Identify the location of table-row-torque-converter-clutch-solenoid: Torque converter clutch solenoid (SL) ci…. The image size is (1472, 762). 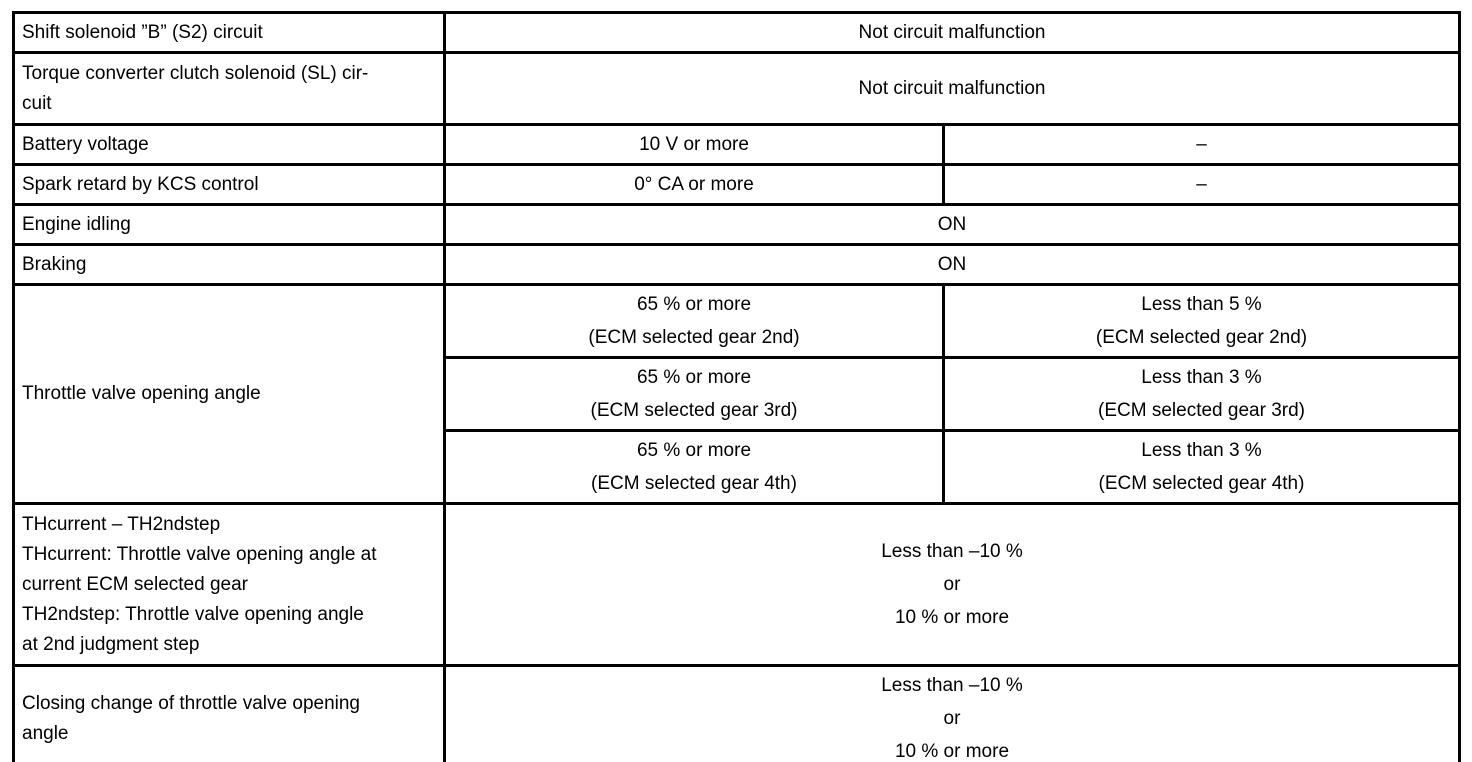
(736, 88).